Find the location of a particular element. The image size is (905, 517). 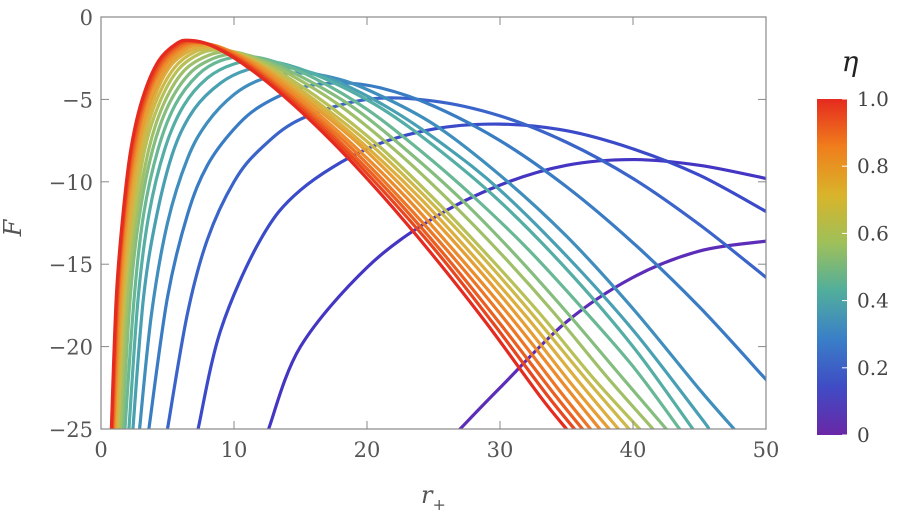

y-tick-label: −20 is located at coordinates (71, 348).